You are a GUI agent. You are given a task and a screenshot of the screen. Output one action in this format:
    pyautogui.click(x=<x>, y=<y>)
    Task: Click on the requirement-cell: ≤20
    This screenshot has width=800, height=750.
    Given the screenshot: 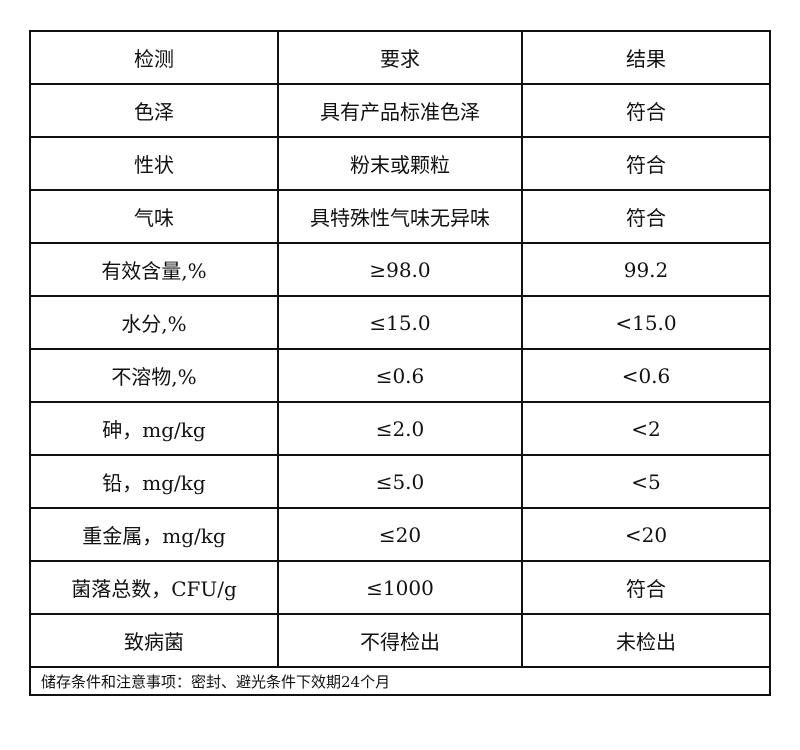 What is the action you would take?
    pyautogui.click(x=400, y=534)
    